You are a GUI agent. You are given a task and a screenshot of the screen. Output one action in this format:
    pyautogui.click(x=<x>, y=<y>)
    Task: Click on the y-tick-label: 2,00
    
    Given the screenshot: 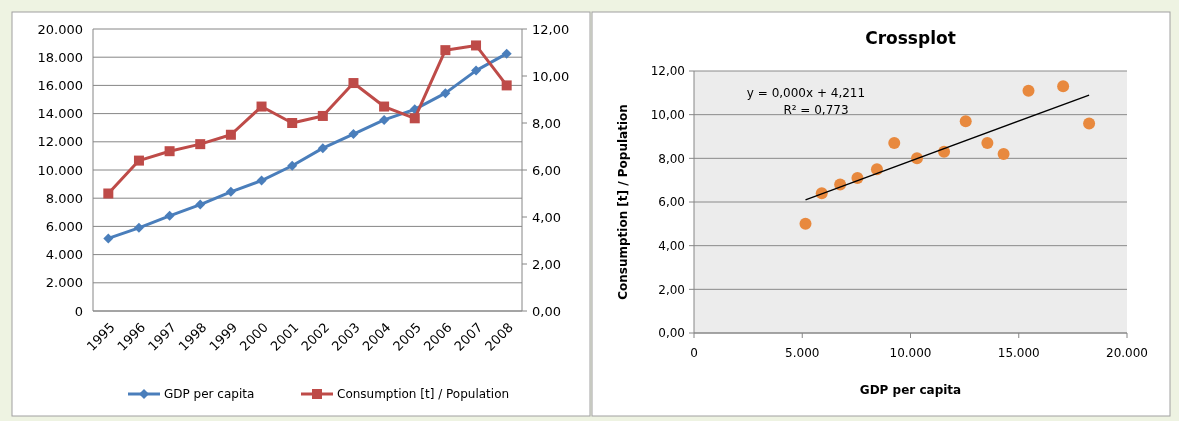 What is the action you would take?
    pyautogui.click(x=671, y=289)
    